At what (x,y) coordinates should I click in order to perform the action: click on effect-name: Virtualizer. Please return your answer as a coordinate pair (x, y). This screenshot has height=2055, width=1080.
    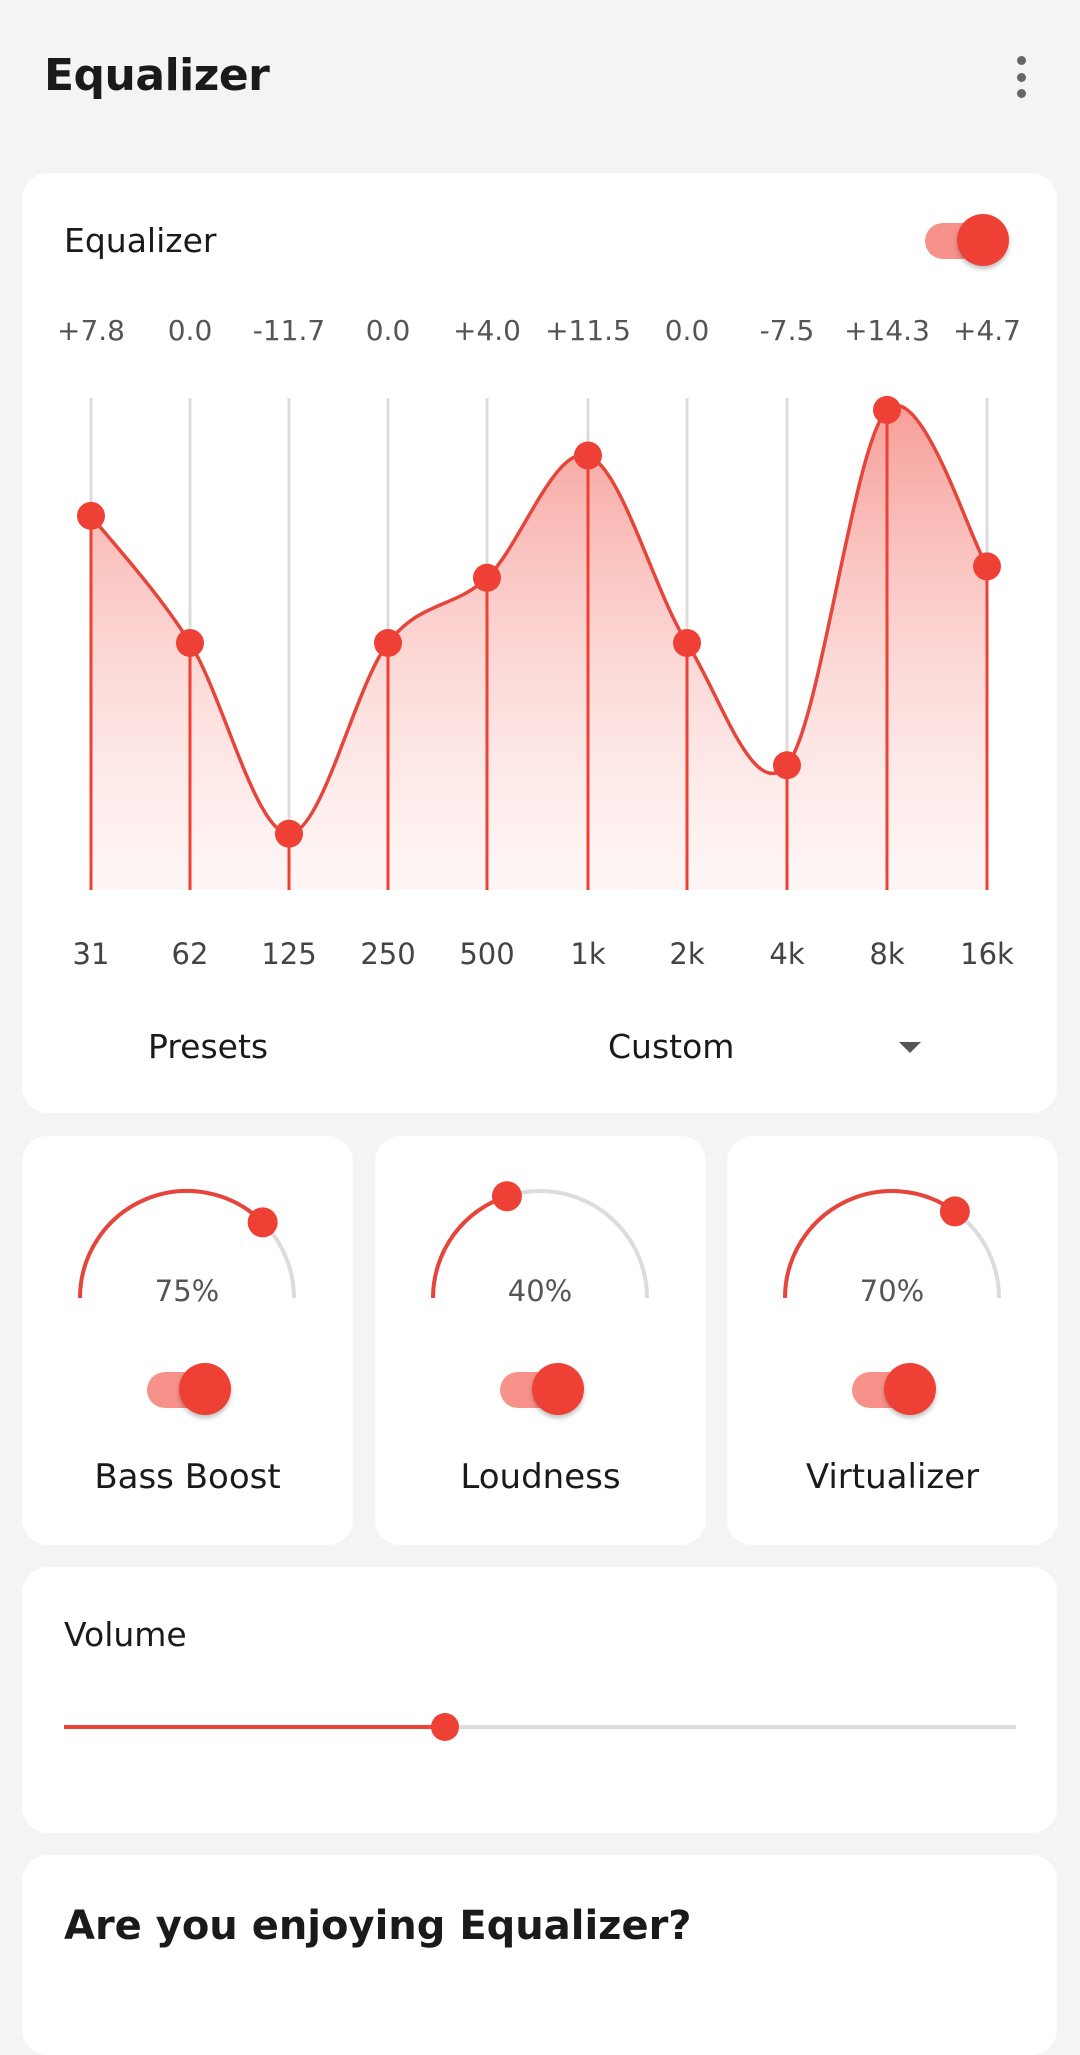
    Looking at the image, I should click on (892, 1477).